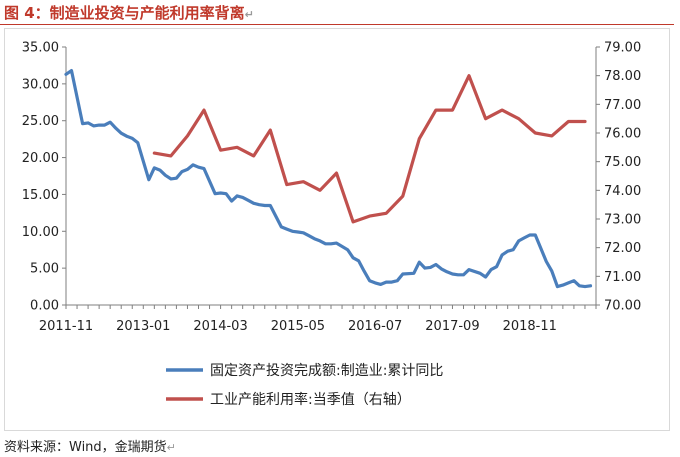 The width and height of the screenshot is (680, 457). I want to click on source-note: 资料来源：Wind，金瑞期货↵, so click(90, 447).